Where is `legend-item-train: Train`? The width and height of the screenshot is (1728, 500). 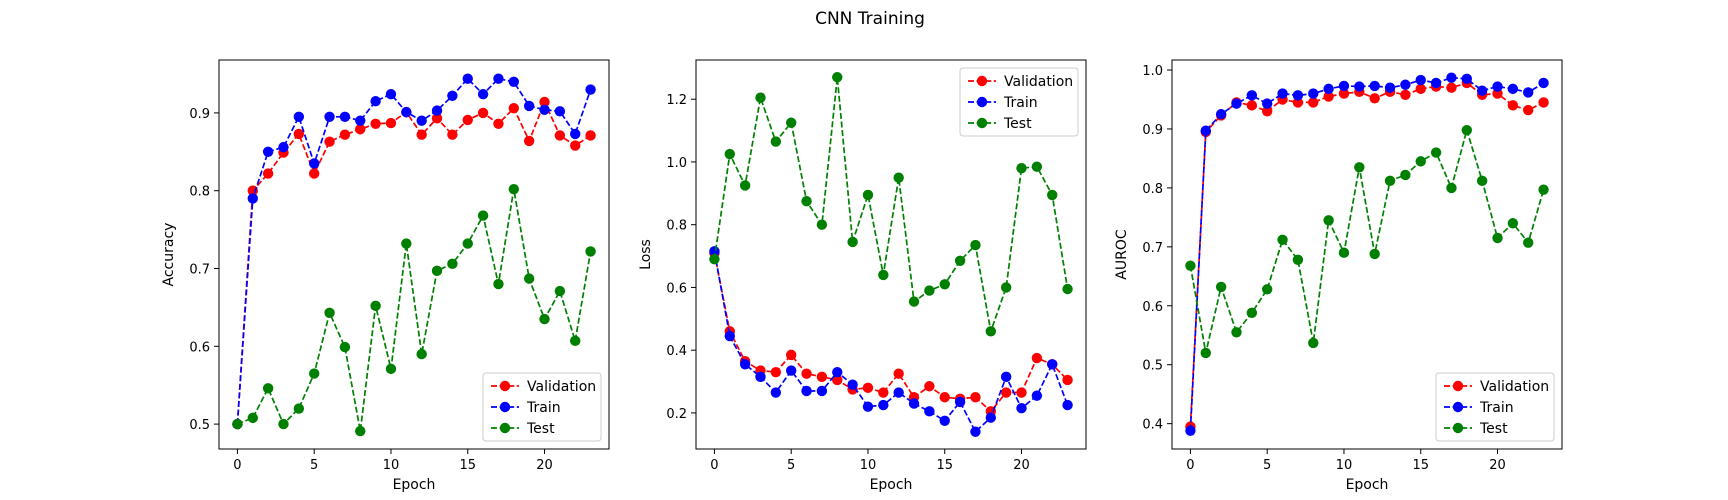
legend-item-train: Train is located at coordinates (526, 408).